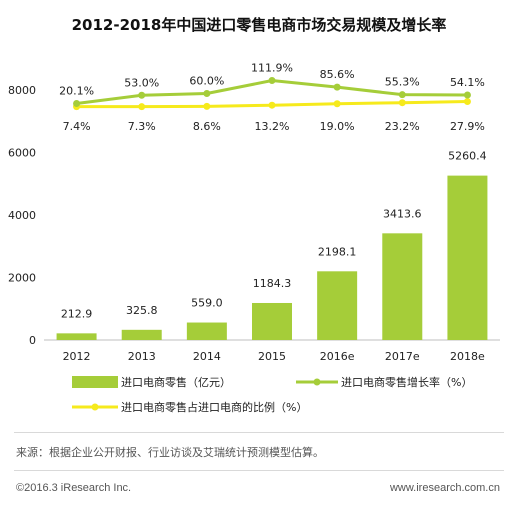 This screenshot has width=518, height=507. I want to click on legend-label-bar: 进口电商零售（亿元）, so click(176, 382).